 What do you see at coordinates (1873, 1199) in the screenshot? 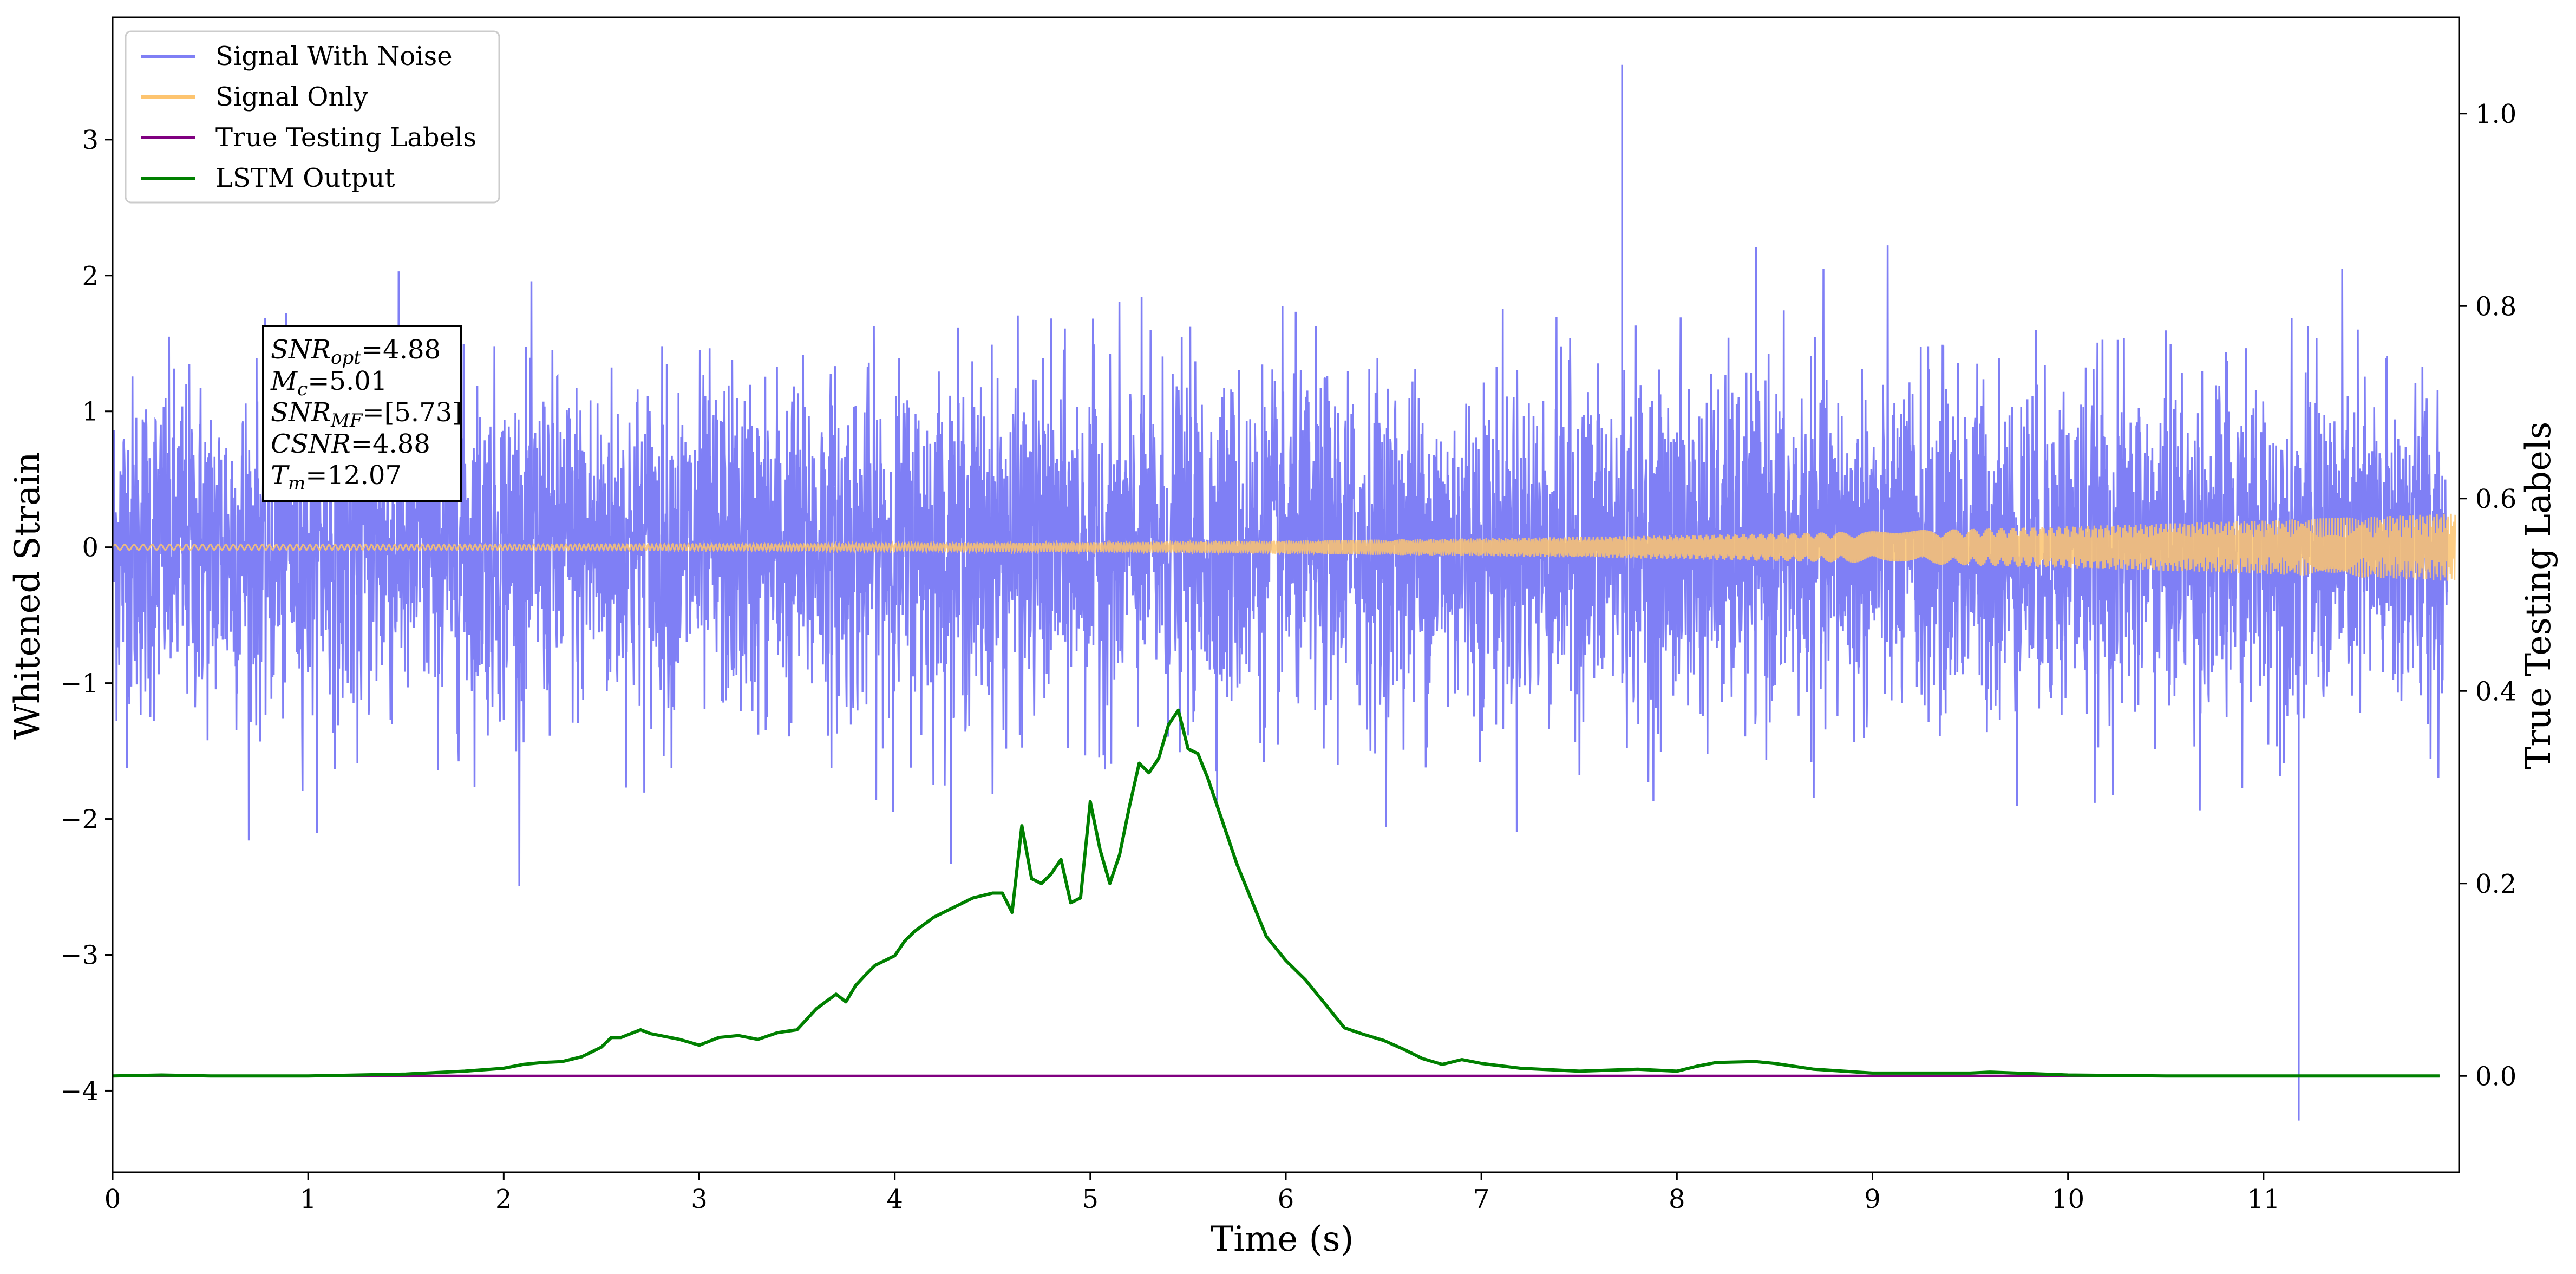
I see `x-tick-label: 9` at bounding box center [1873, 1199].